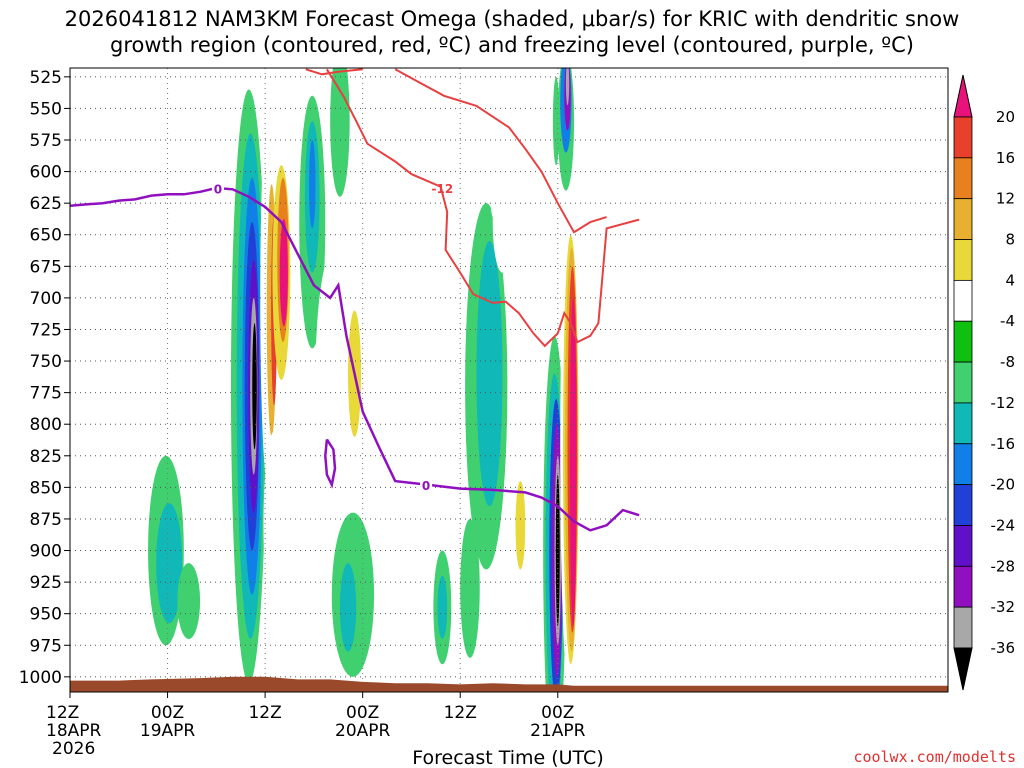  I want to click on dgz-contour-upper-right, so click(500, 151).